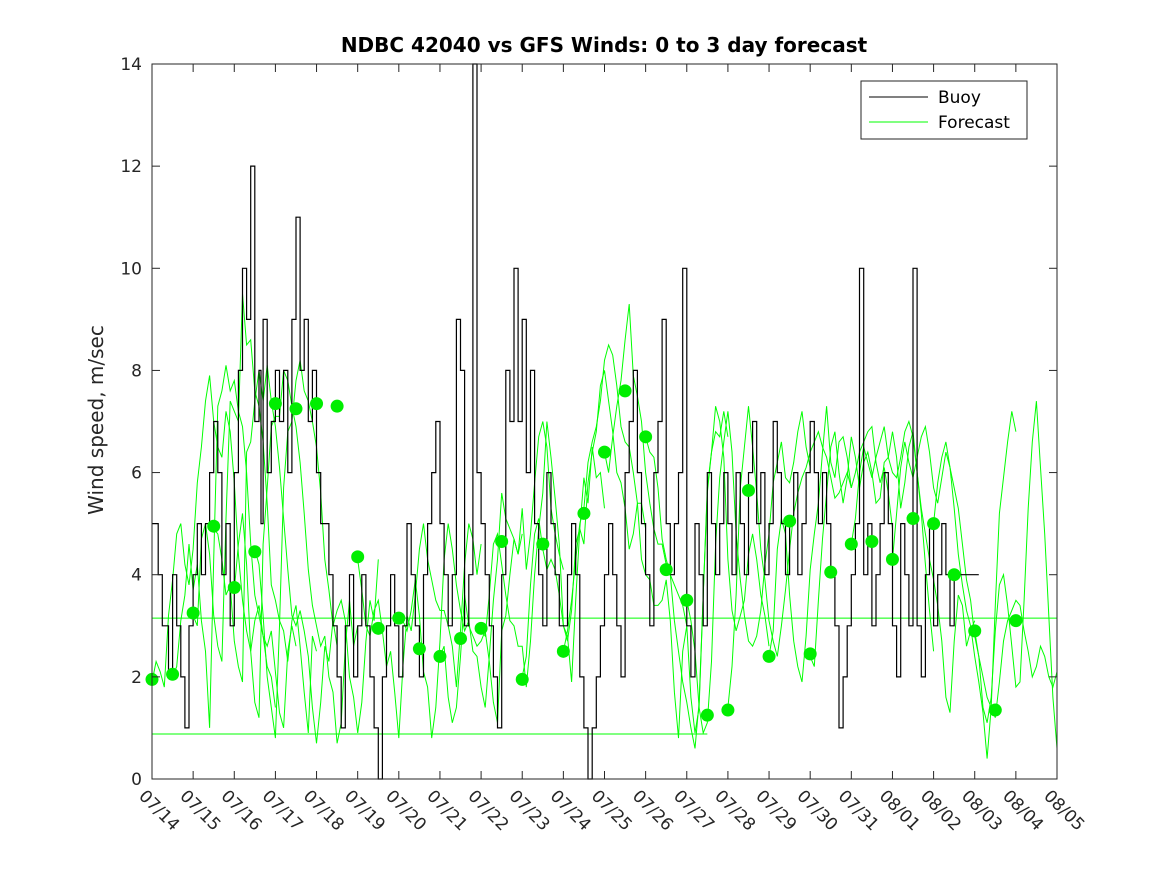 The height and width of the screenshot is (875, 1167). I want to click on y-tick-label-7: 14, so click(131, 65).